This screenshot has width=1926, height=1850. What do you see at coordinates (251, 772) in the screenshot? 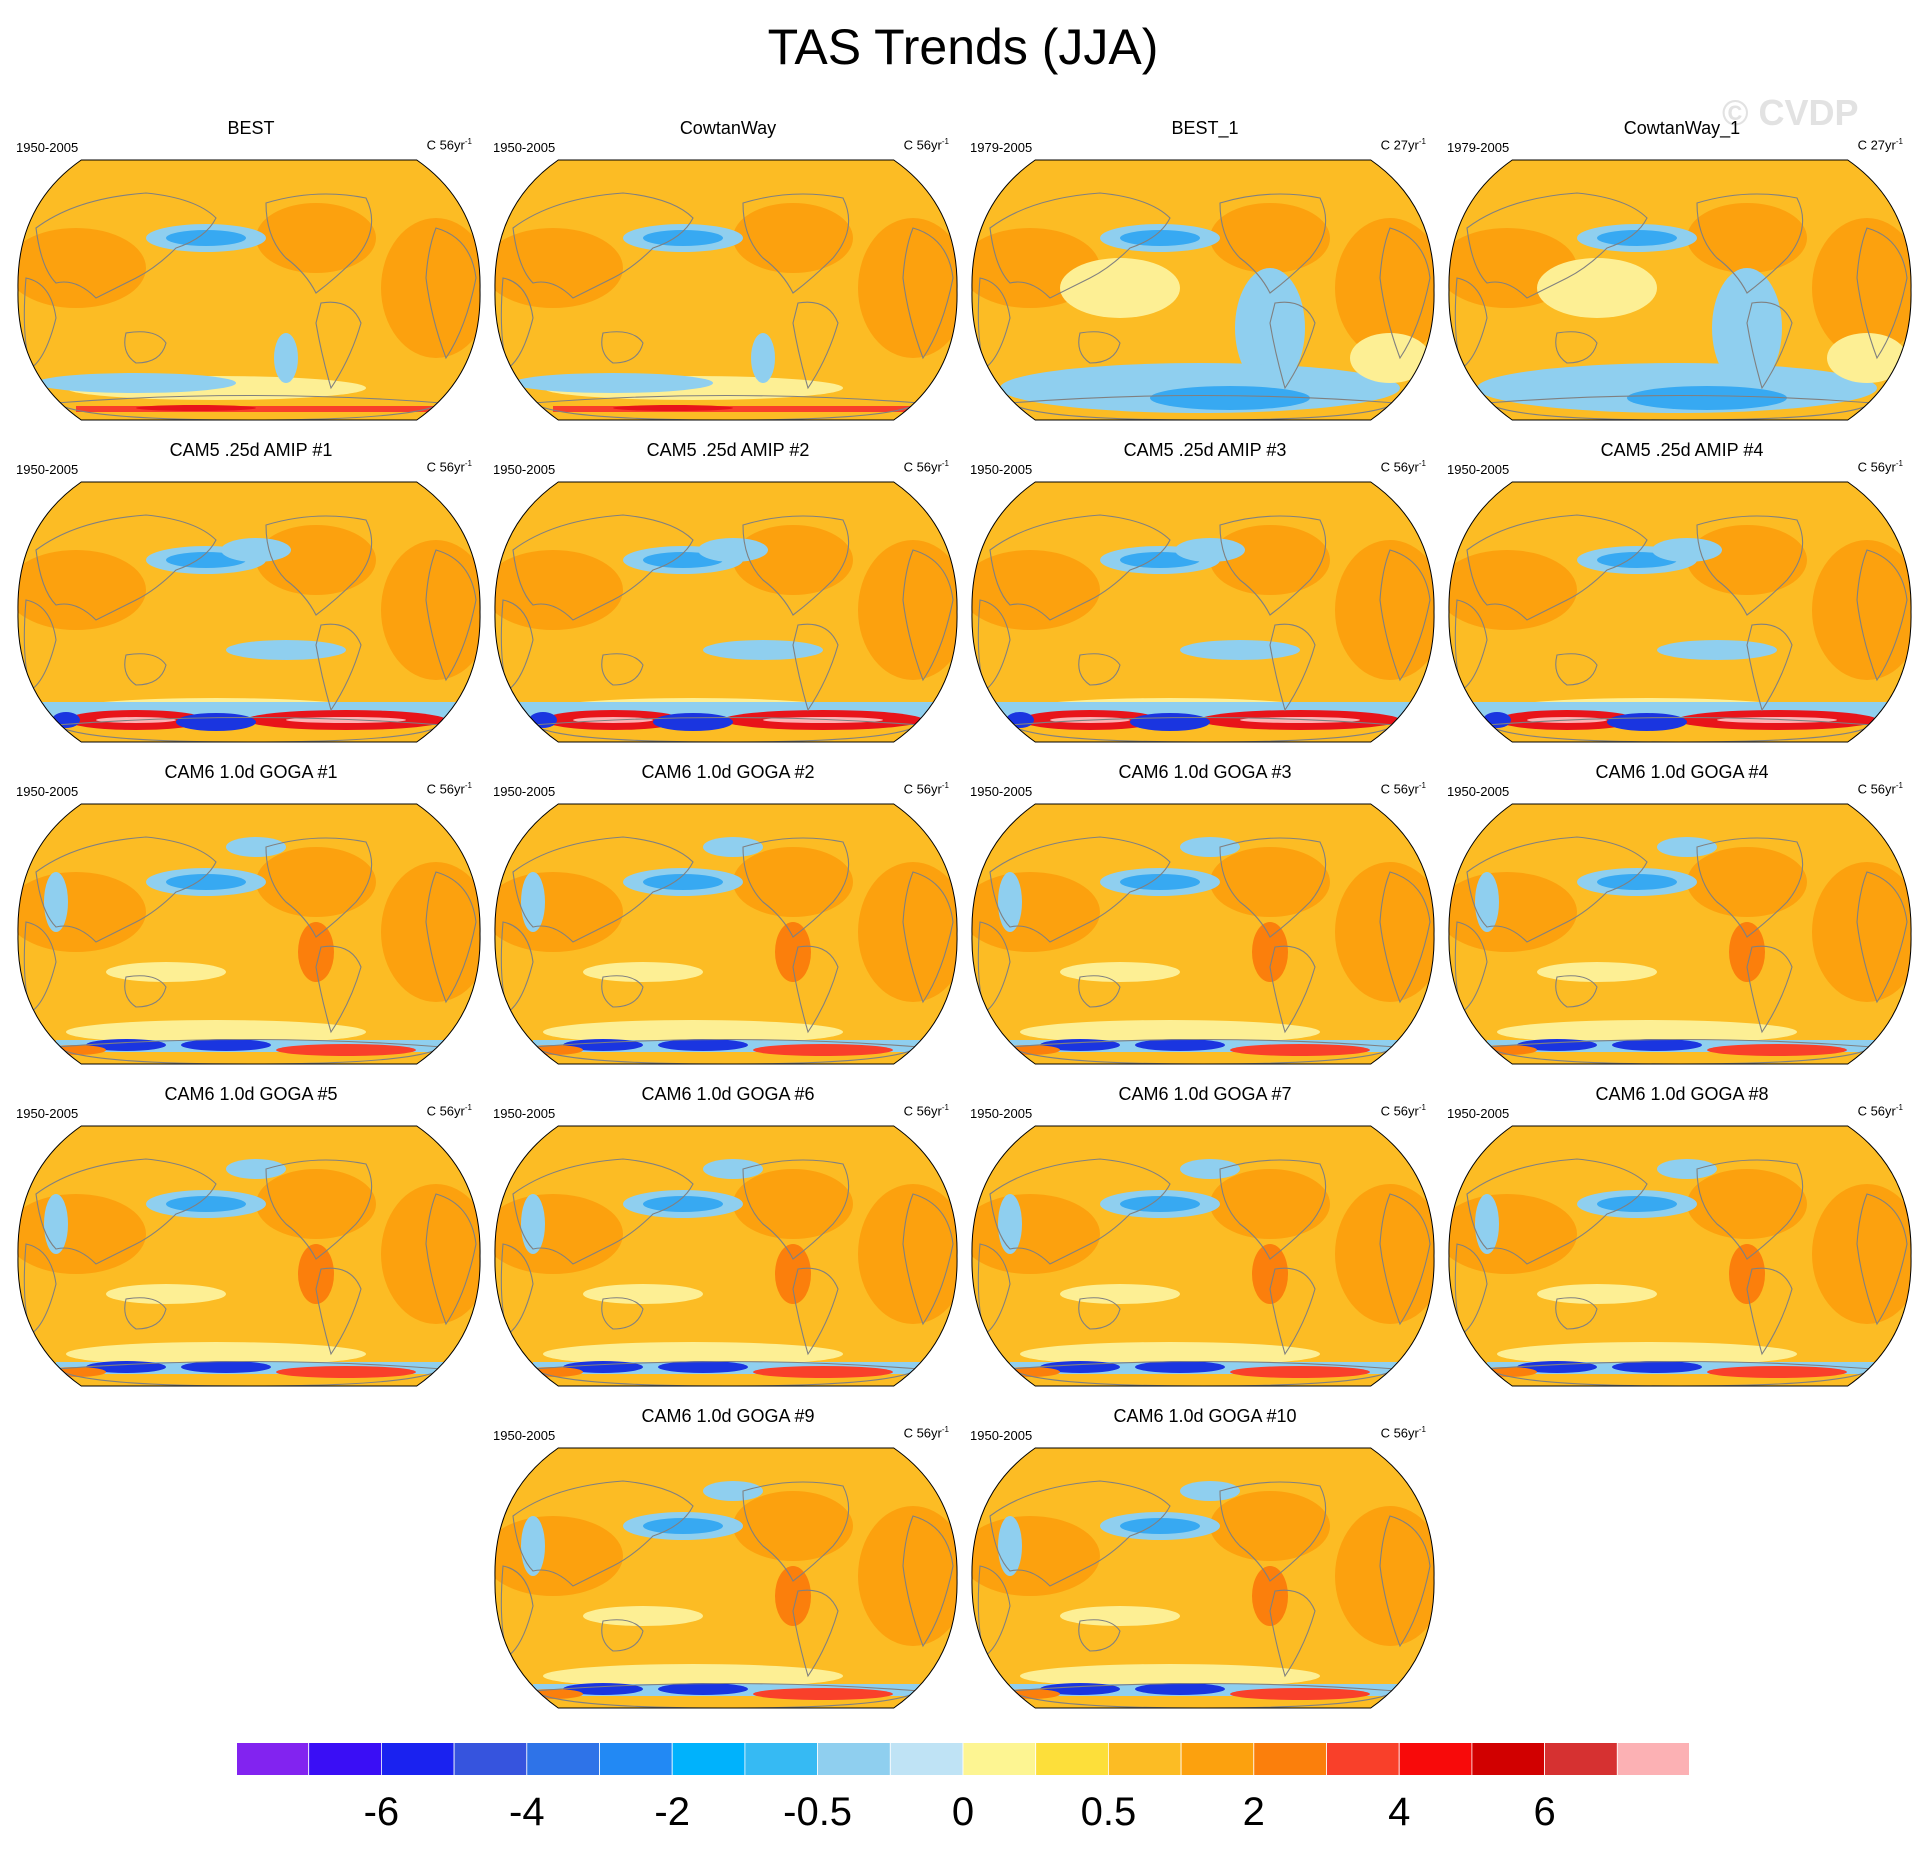
I see `panel-title: CAM6 1.0d GOGA #1` at bounding box center [251, 772].